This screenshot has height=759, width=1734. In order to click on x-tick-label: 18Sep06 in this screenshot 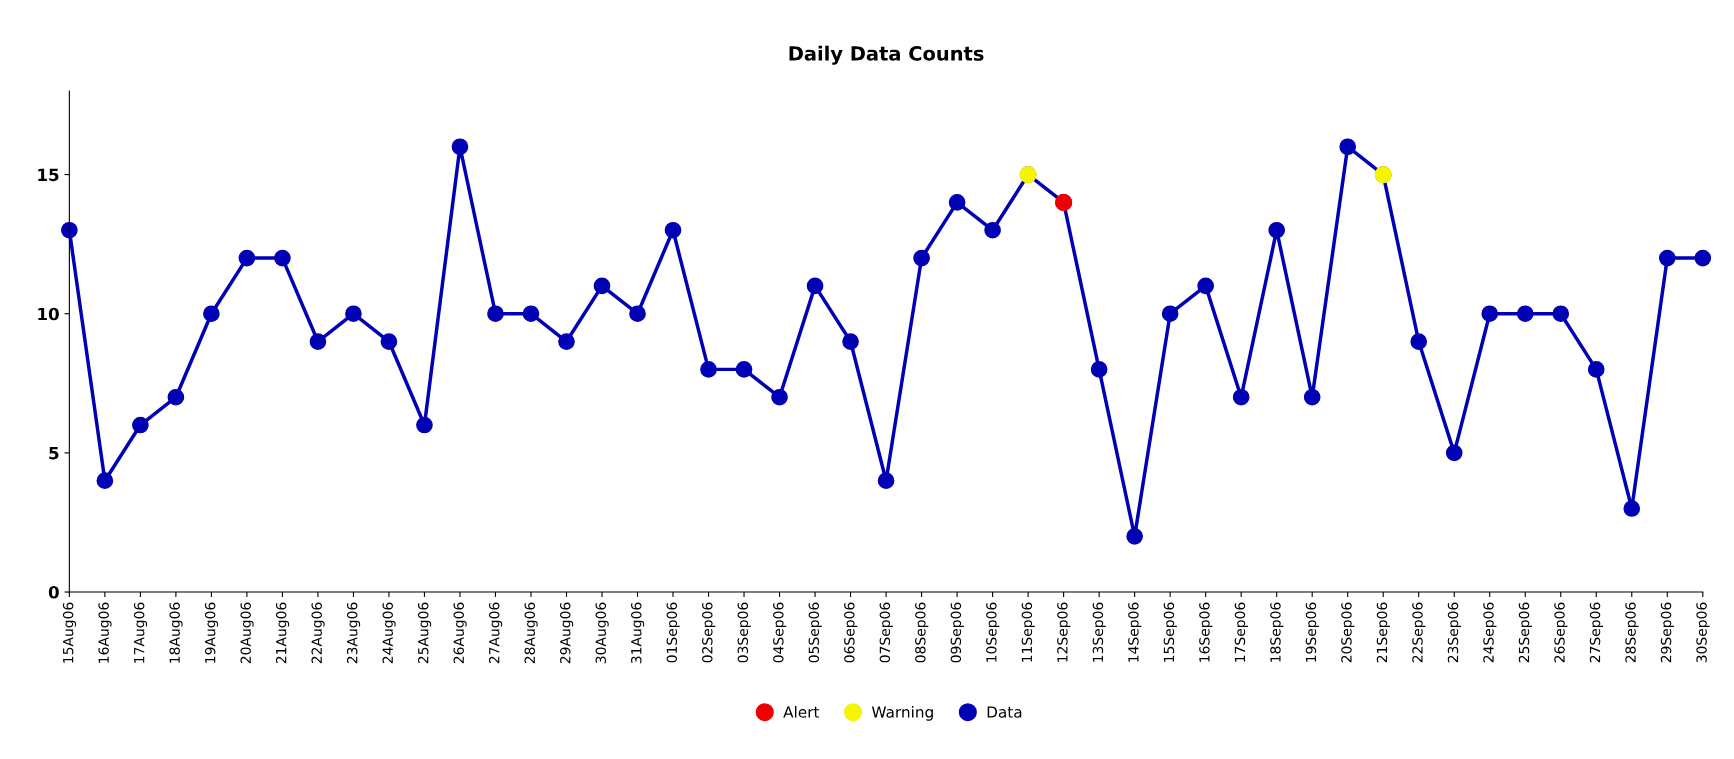, I will do `click(1277, 632)`.